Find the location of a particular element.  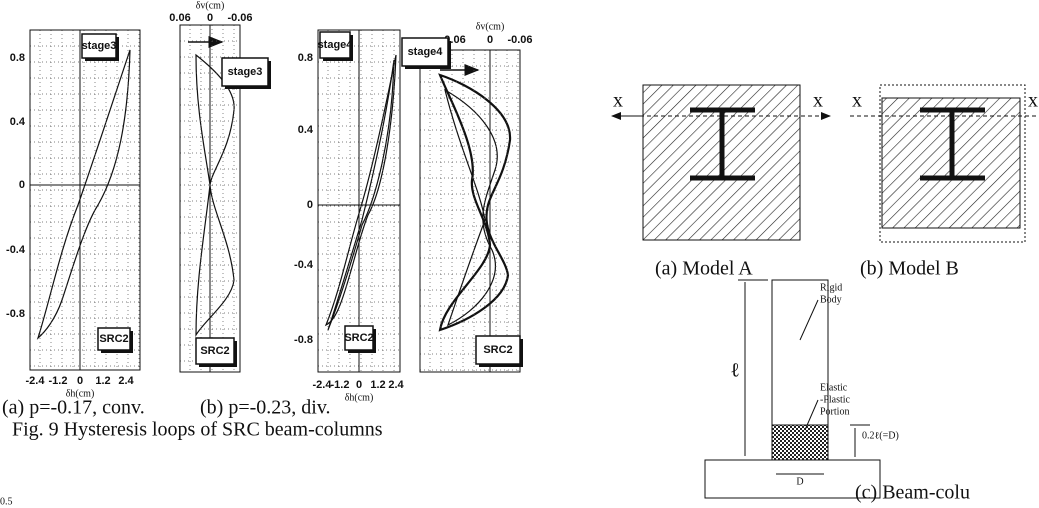

dimension: ℓ is located at coordinates (735, 371).